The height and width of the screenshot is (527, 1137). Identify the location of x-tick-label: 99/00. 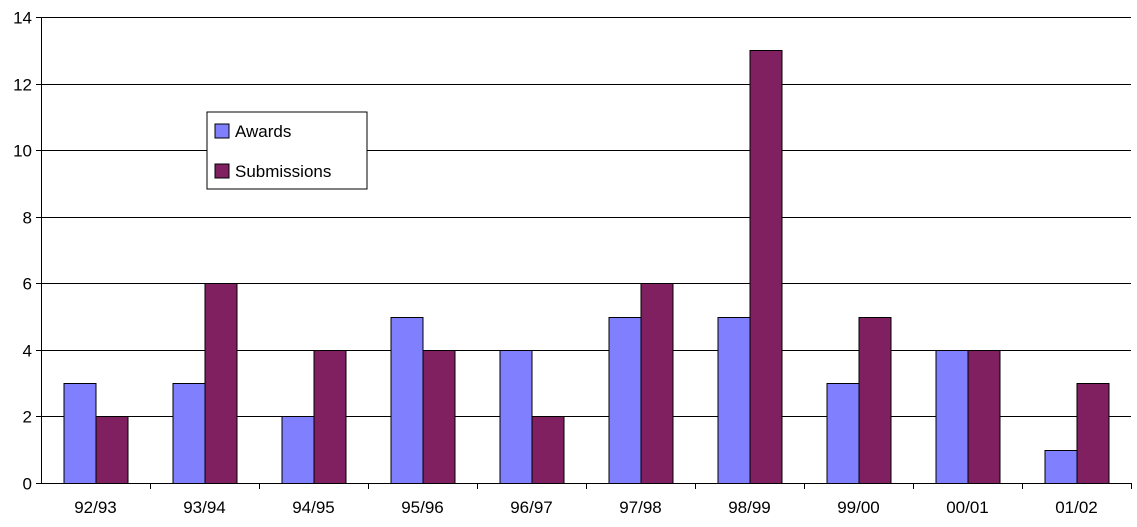
(858, 507).